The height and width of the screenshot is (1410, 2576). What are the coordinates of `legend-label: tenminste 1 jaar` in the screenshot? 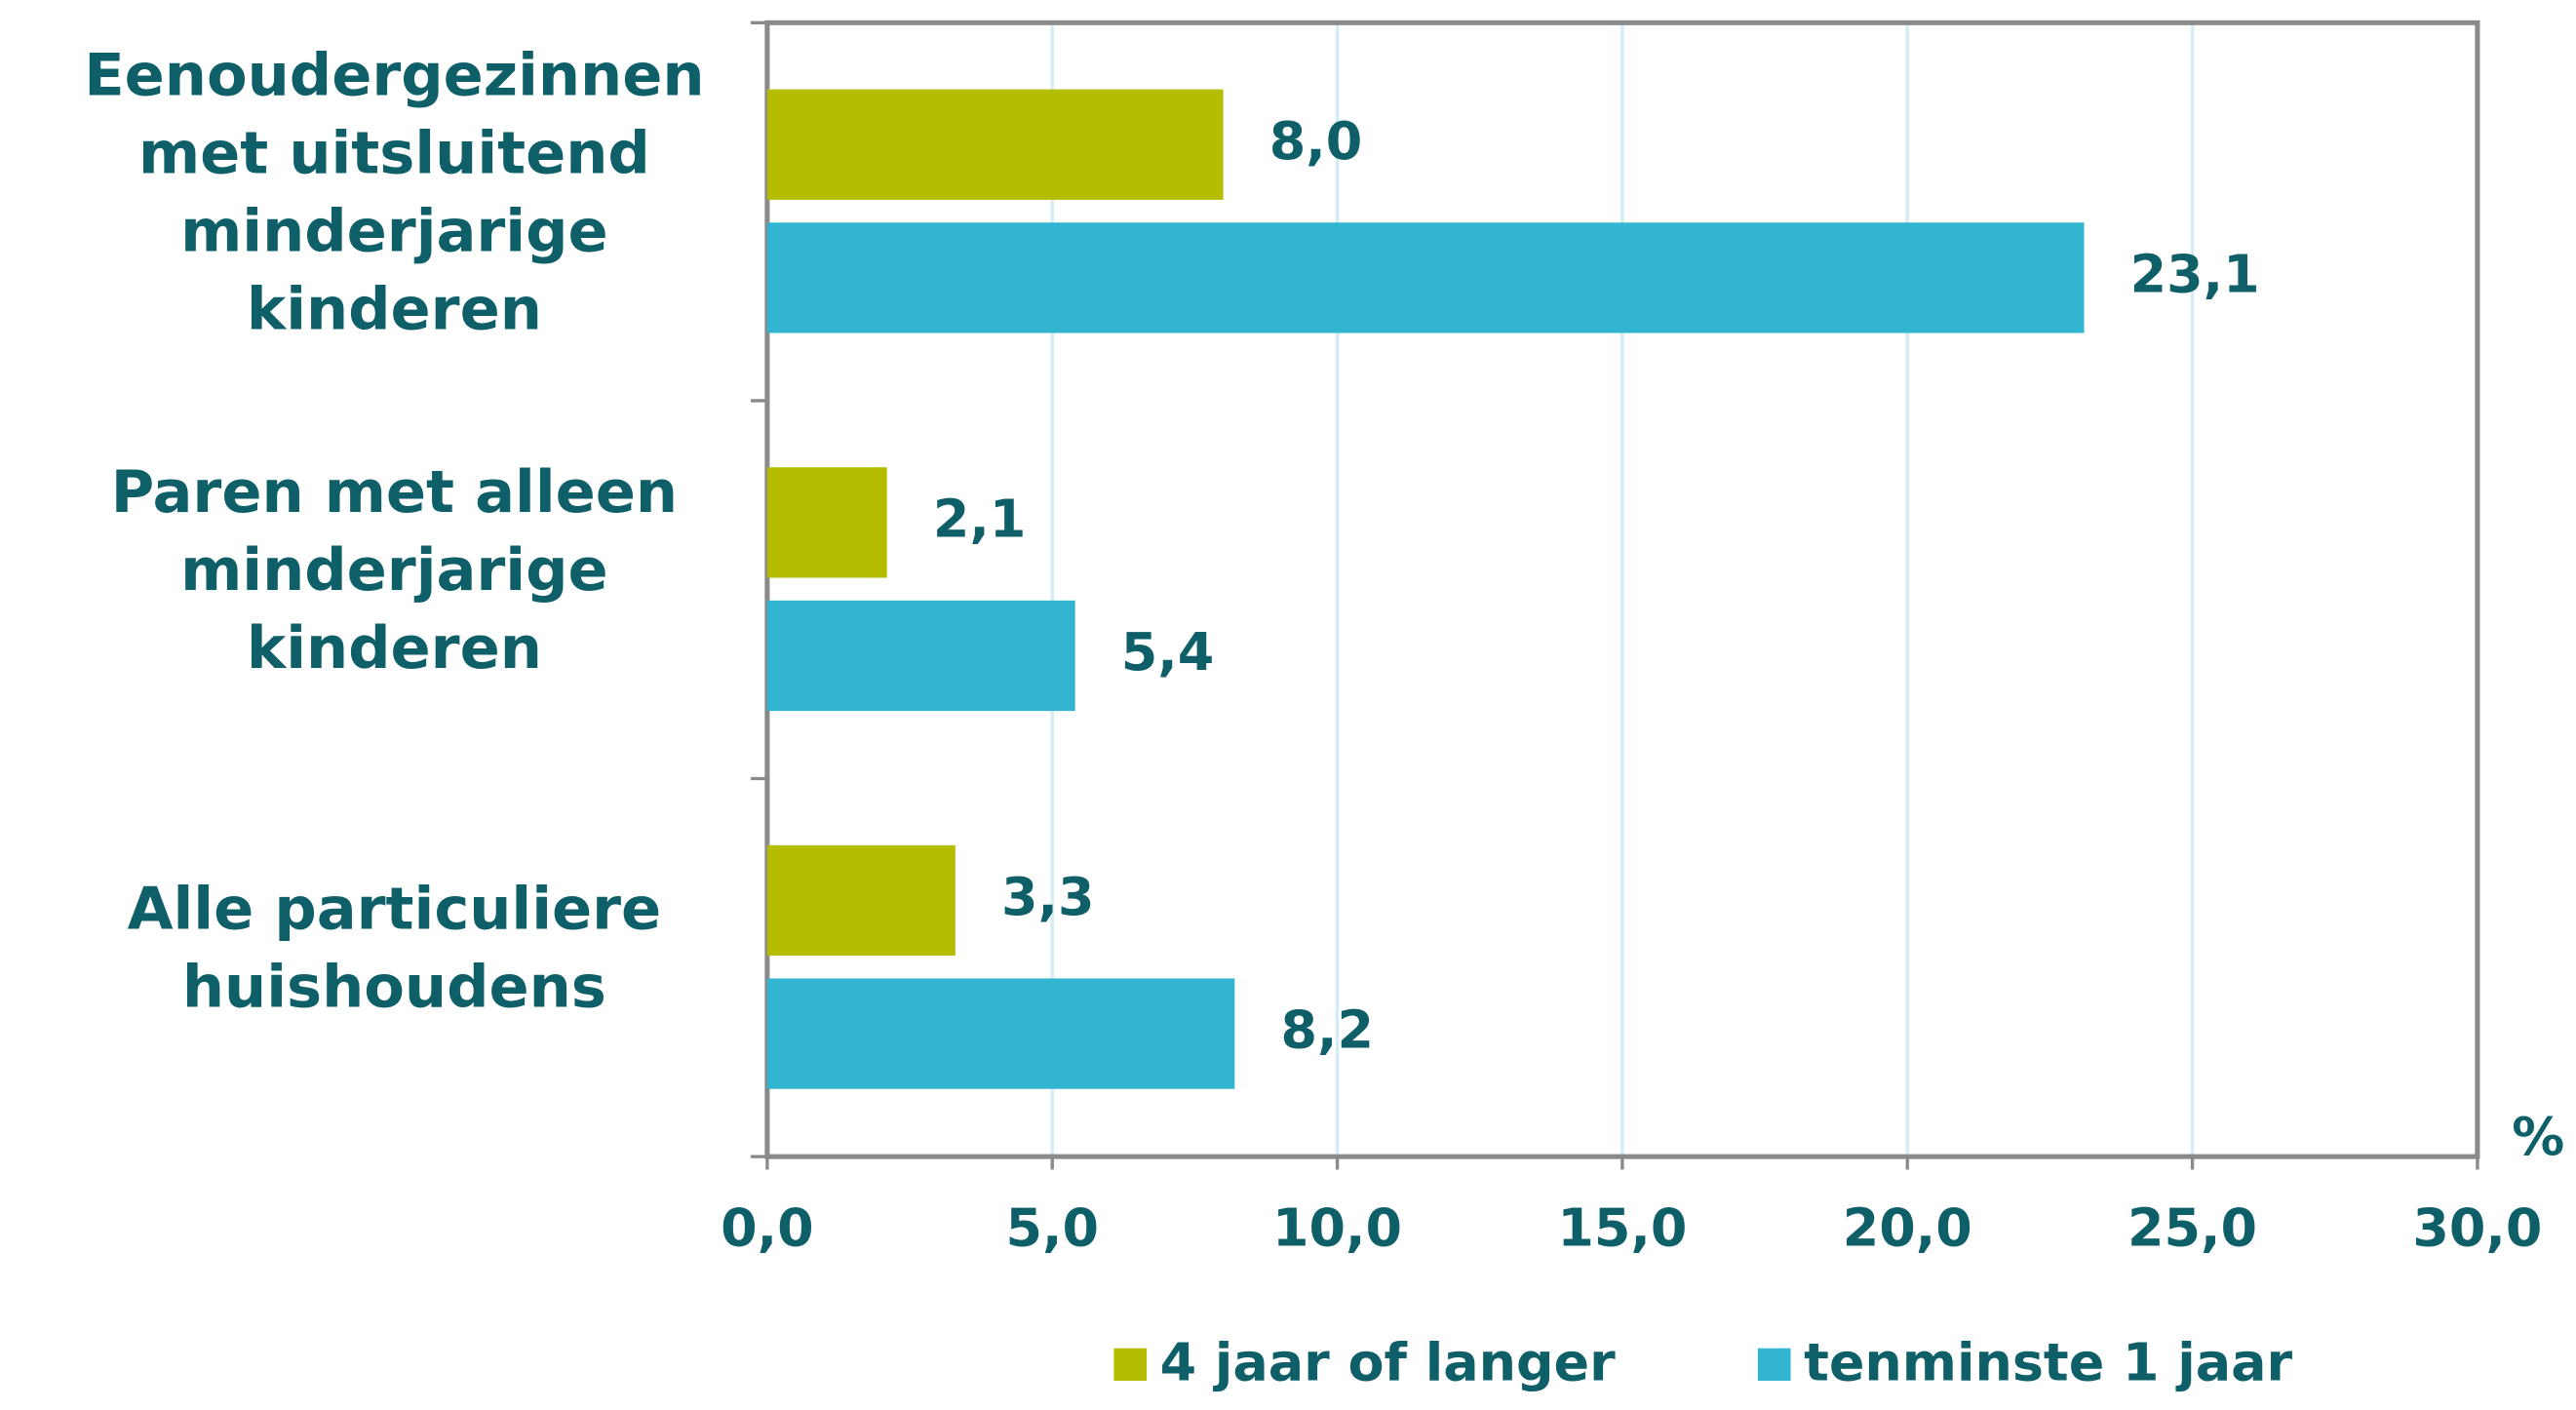 It's located at (2048, 1362).